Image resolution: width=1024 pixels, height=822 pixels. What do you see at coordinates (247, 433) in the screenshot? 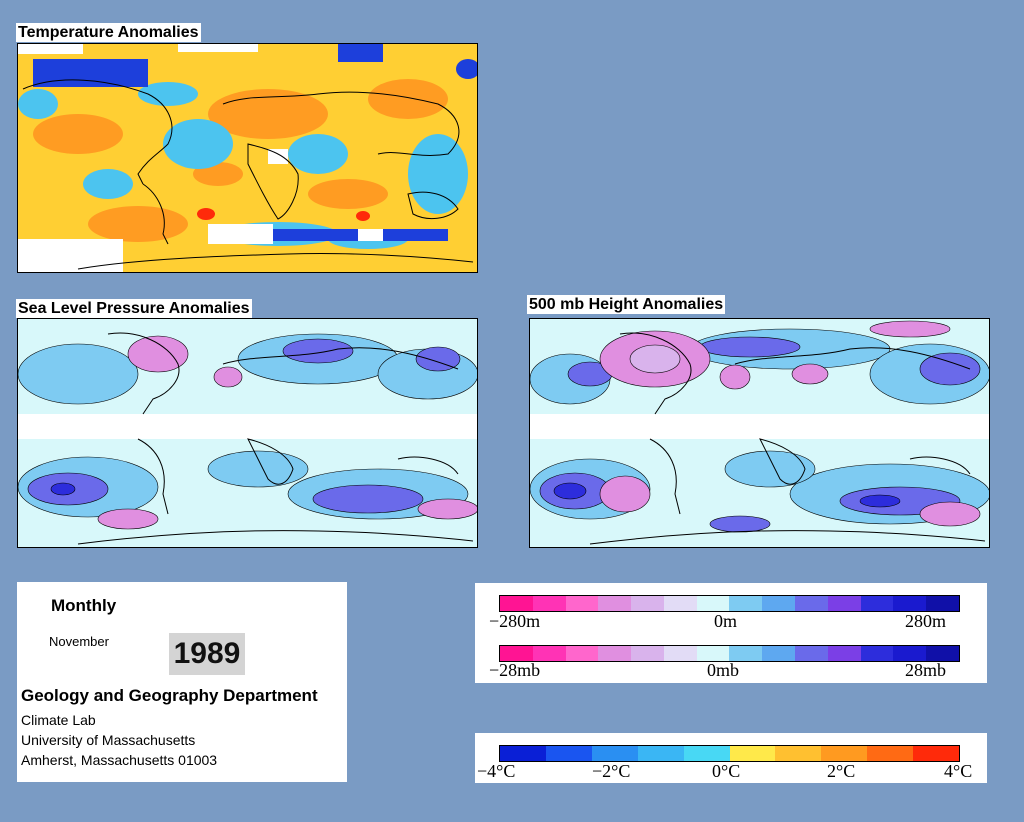
I see `sea-level-pressure-map` at bounding box center [247, 433].